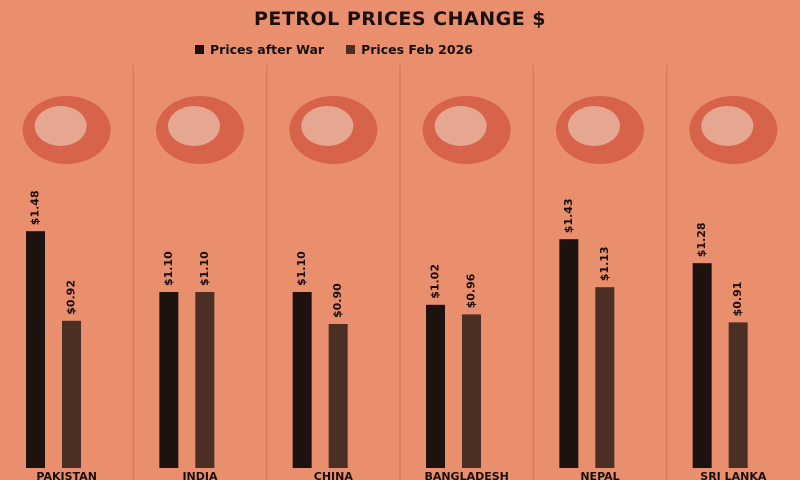 This screenshot has height=480, width=800. I want to click on data-label-india-prices-after-war: $1.10, so click(168, 268).